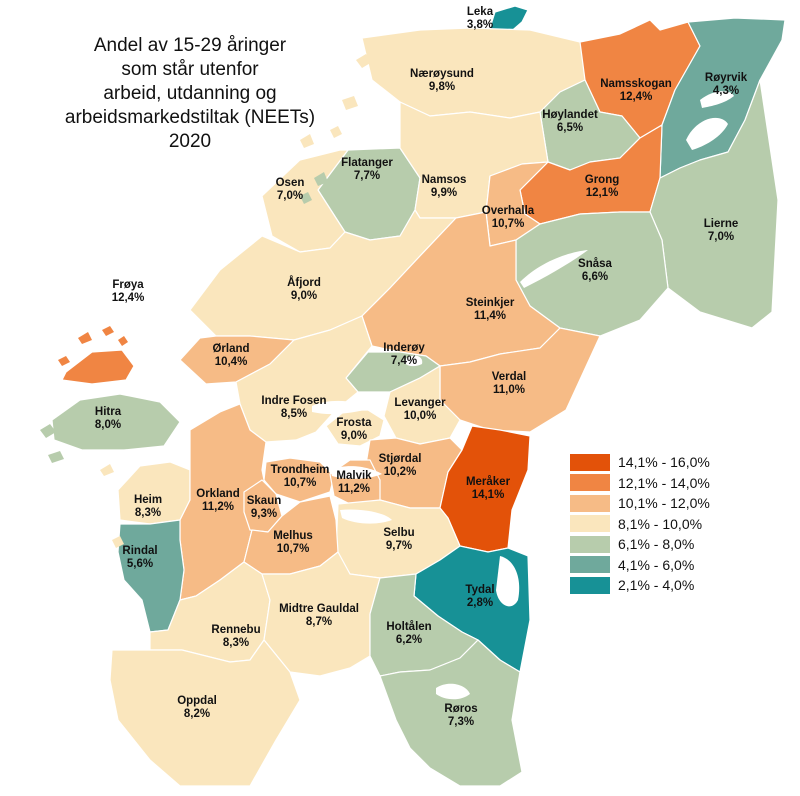 This screenshot has width=800, height=796. I want to click on legend-item: 2,1% - 4,0%, so click(640, 585).